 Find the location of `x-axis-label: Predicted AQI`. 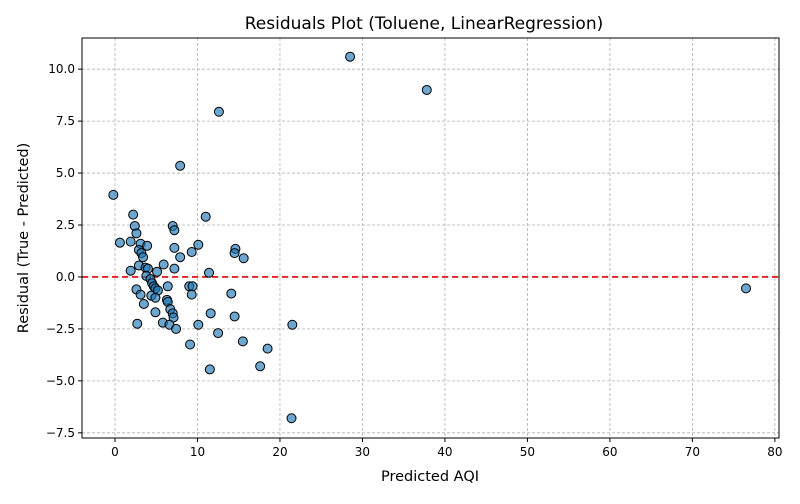

x-axis-label: Predicted AQI is located at coordinates (430, 477).